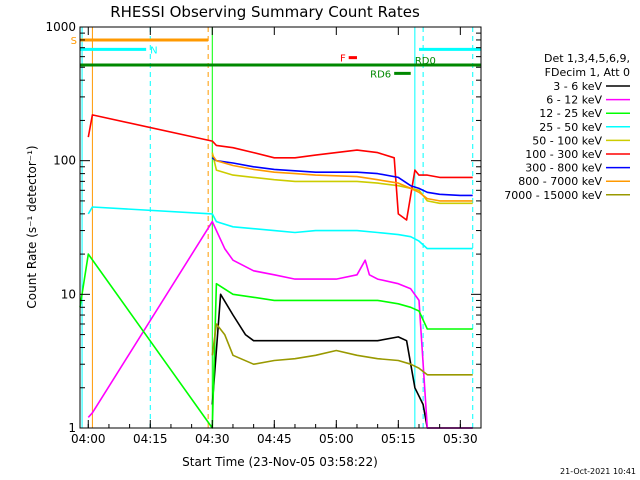  I want to click on x-axis-label: Start Time (23-Nov-05 03:58:22), so click(280, 462).